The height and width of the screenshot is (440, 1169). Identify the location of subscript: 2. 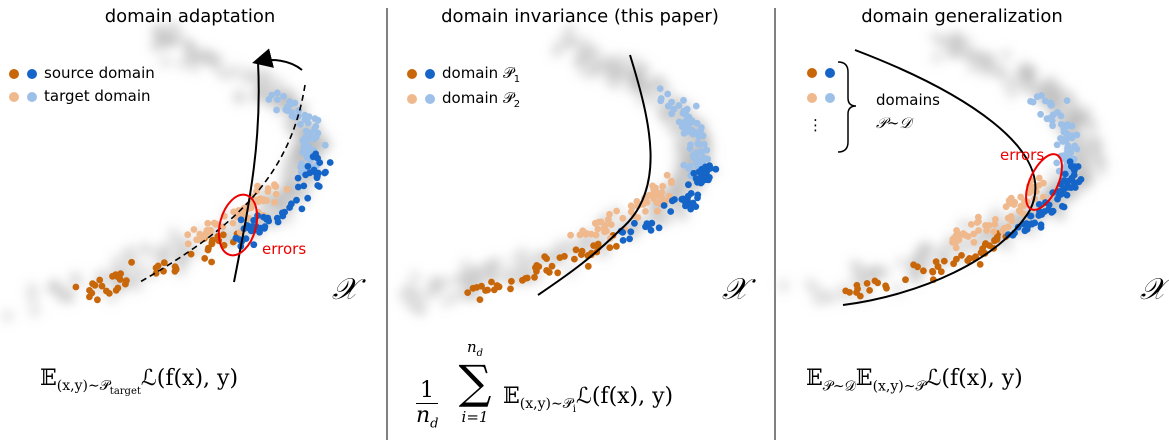
(517, 104).